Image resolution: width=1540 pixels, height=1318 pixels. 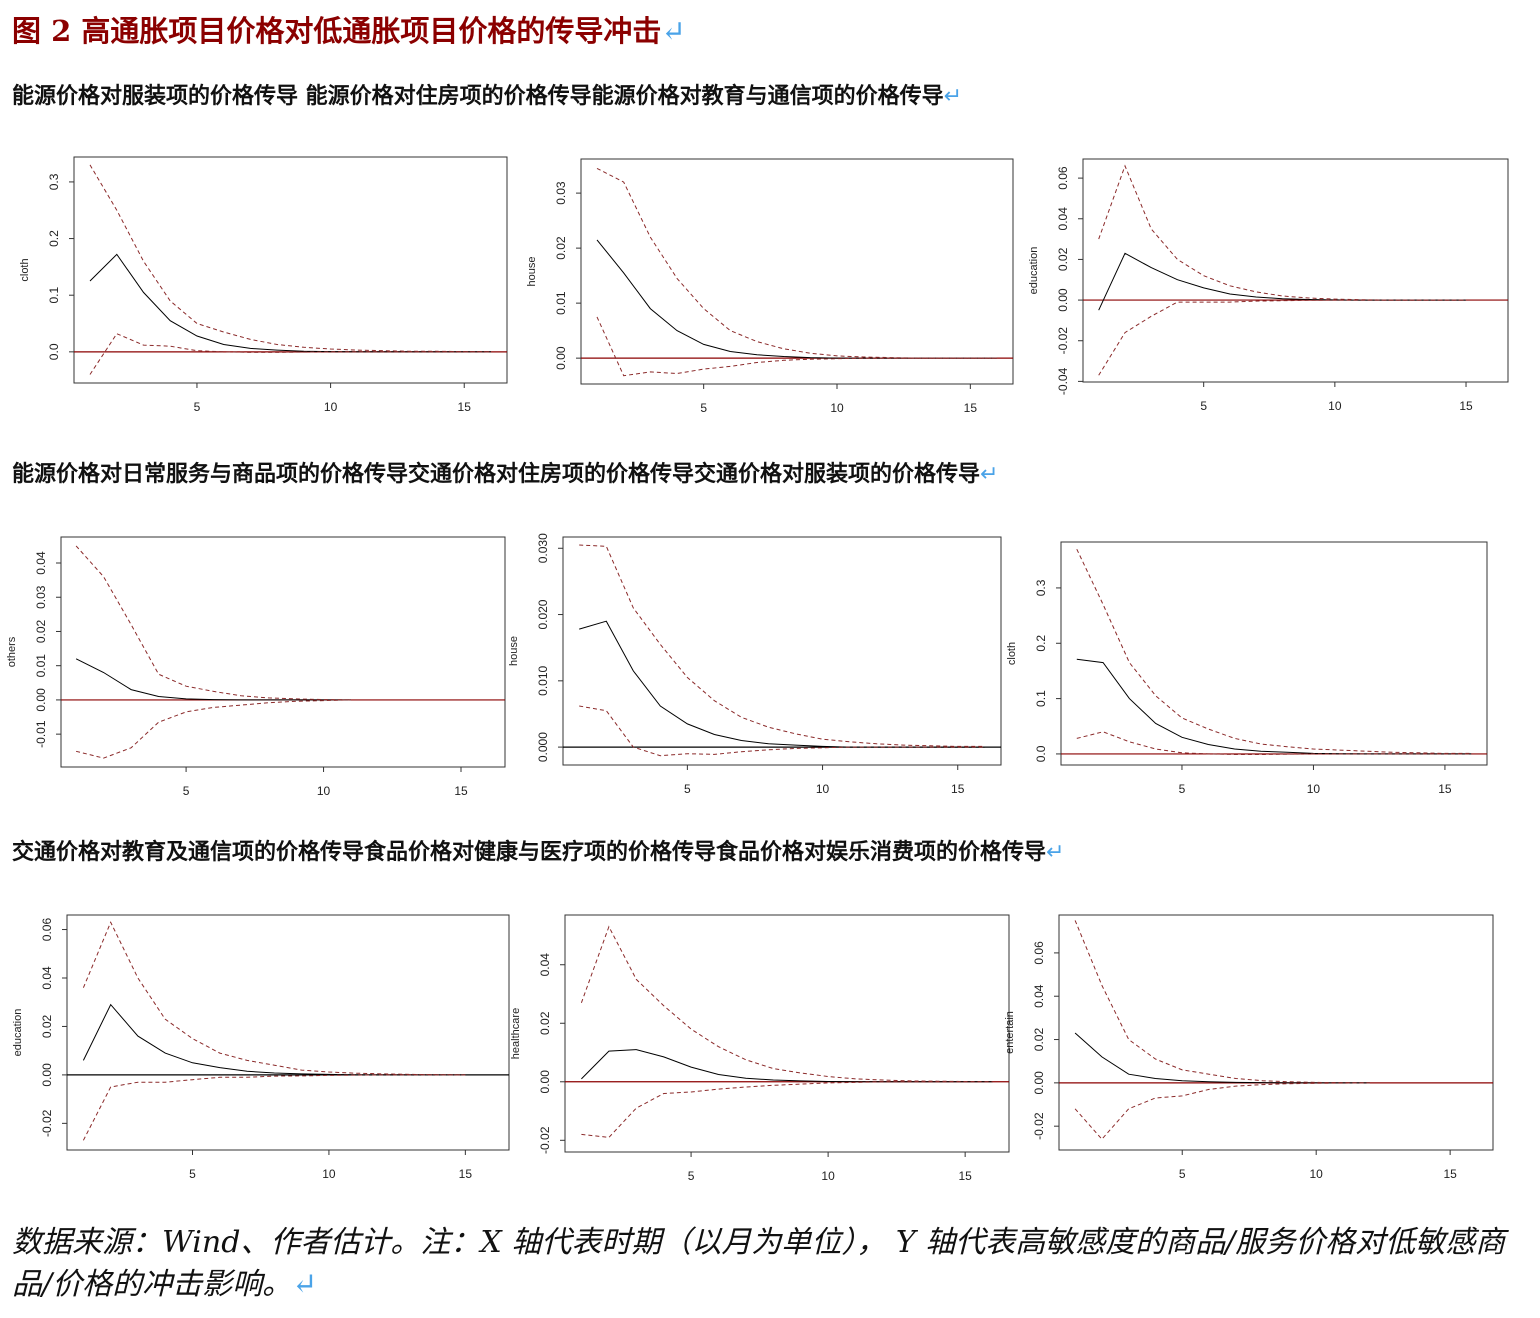 I want to click on y-tick-label: 0.010, so click(x=543, y=680).